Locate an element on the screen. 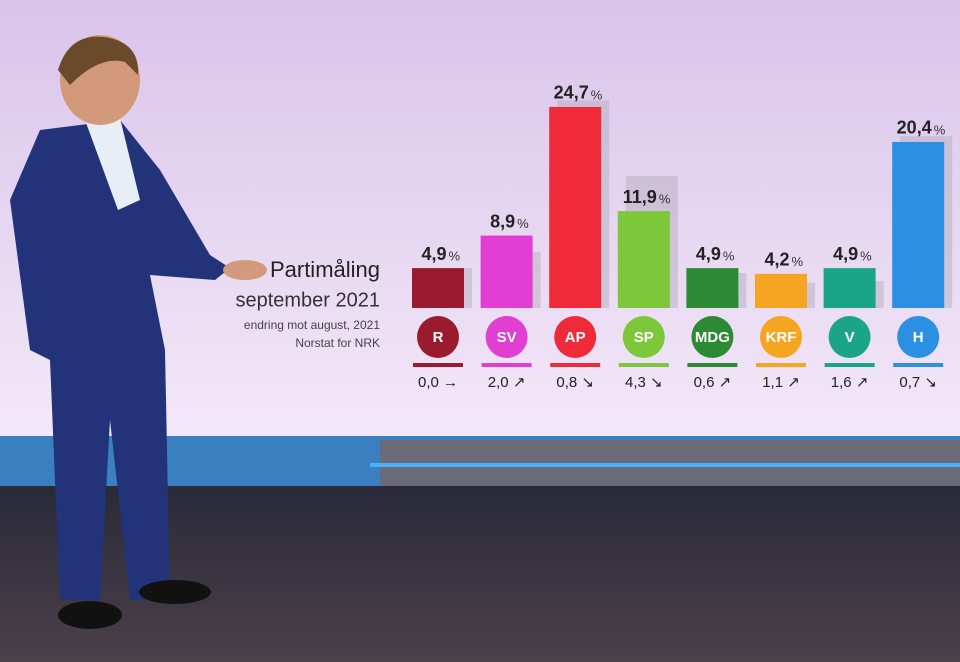 Image resolution: width=960 pixels, height=662 pixels. note: Norstat for NRK is located at coordinates (337, 343).